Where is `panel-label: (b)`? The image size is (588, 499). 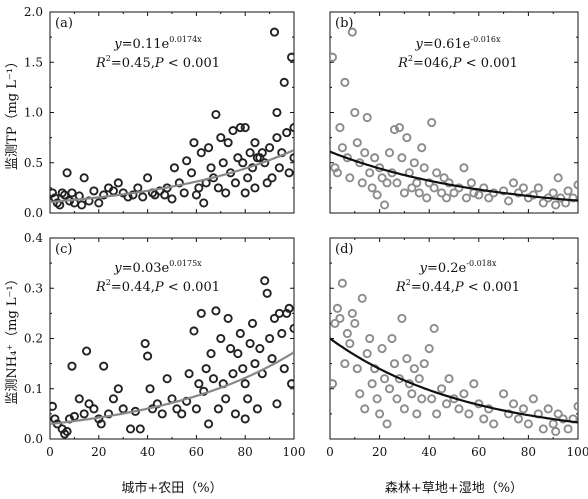
panel-label: (b) is located at coordinates (344, 23).